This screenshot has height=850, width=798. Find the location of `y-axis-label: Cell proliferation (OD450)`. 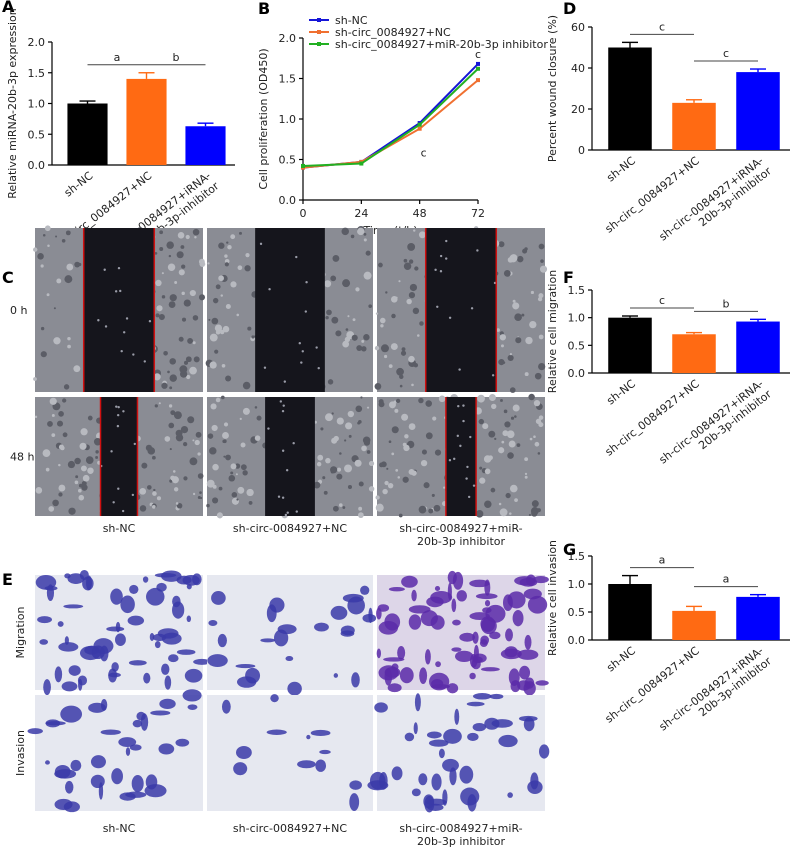

y-axis-label: Cell proliferation (OD450) is located at coordinates (263, 118).